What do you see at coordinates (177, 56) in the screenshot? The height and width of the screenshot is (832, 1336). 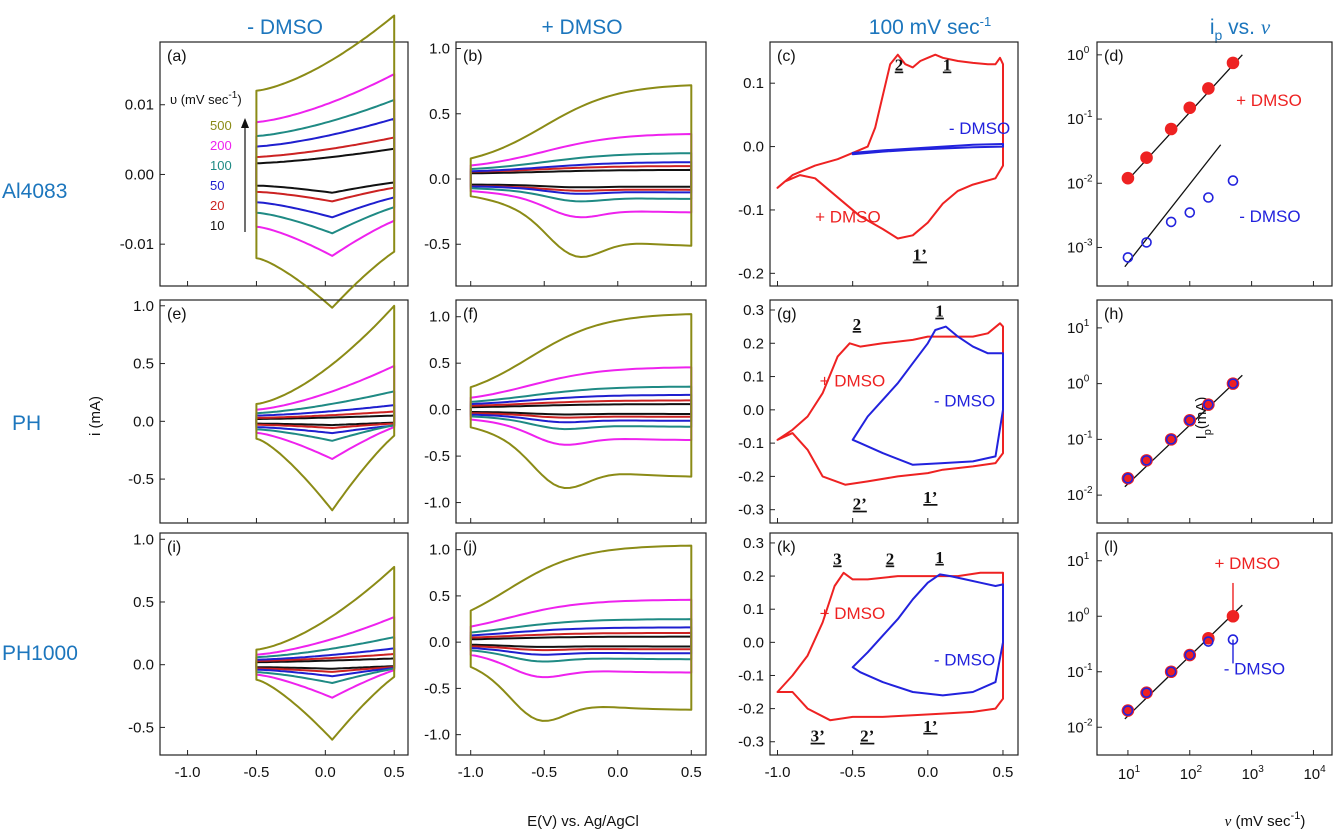 I see `panel-label: (a)` at bounding box center [177, 56].